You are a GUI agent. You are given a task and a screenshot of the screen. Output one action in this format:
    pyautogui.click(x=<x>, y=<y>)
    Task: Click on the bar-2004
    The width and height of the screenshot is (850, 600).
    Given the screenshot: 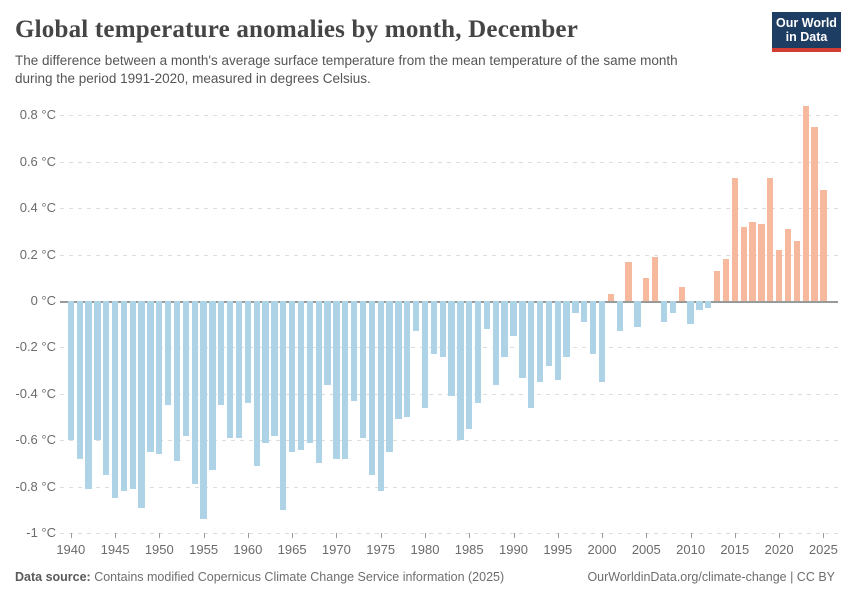 What is the action you would take?
    pyautogui.click(x=637, y=314)
    